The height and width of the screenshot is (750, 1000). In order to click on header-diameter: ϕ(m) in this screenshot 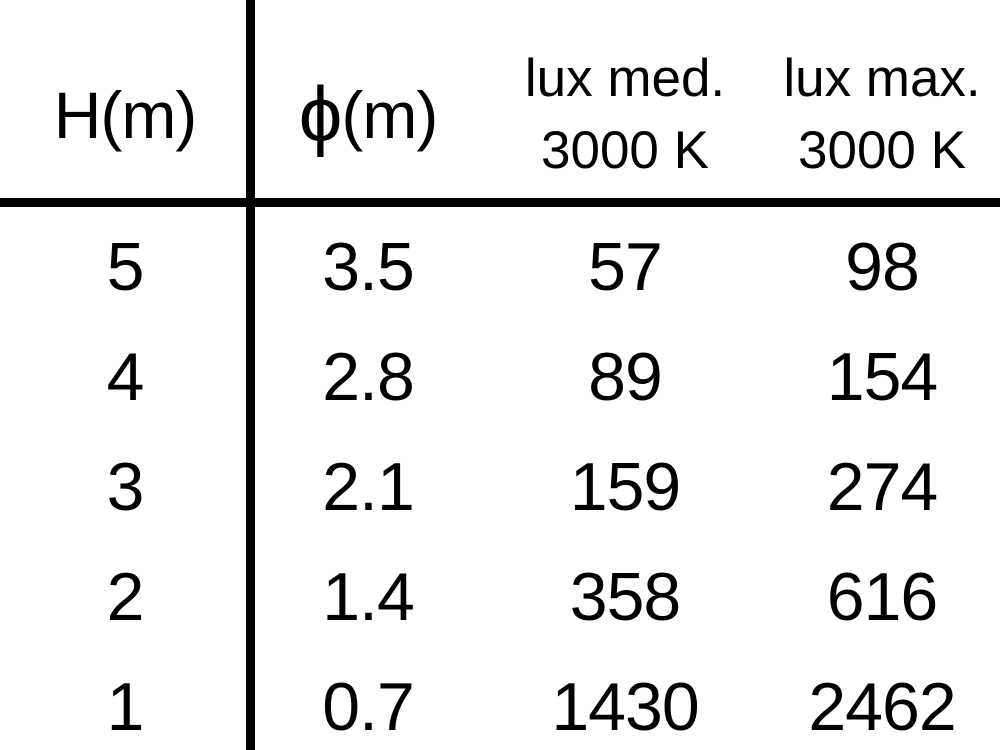, I will do `click(368, 114)`.